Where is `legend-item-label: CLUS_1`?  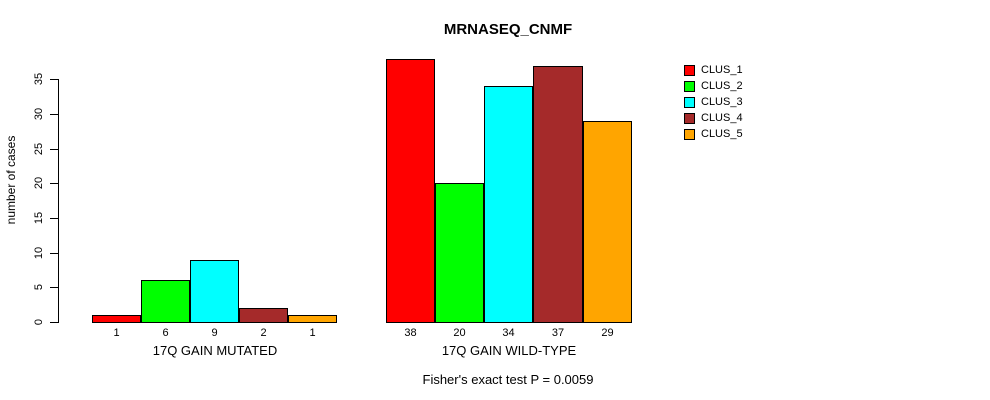
legend-item-label: CLUS_1 is located at coordinates (722, 70).